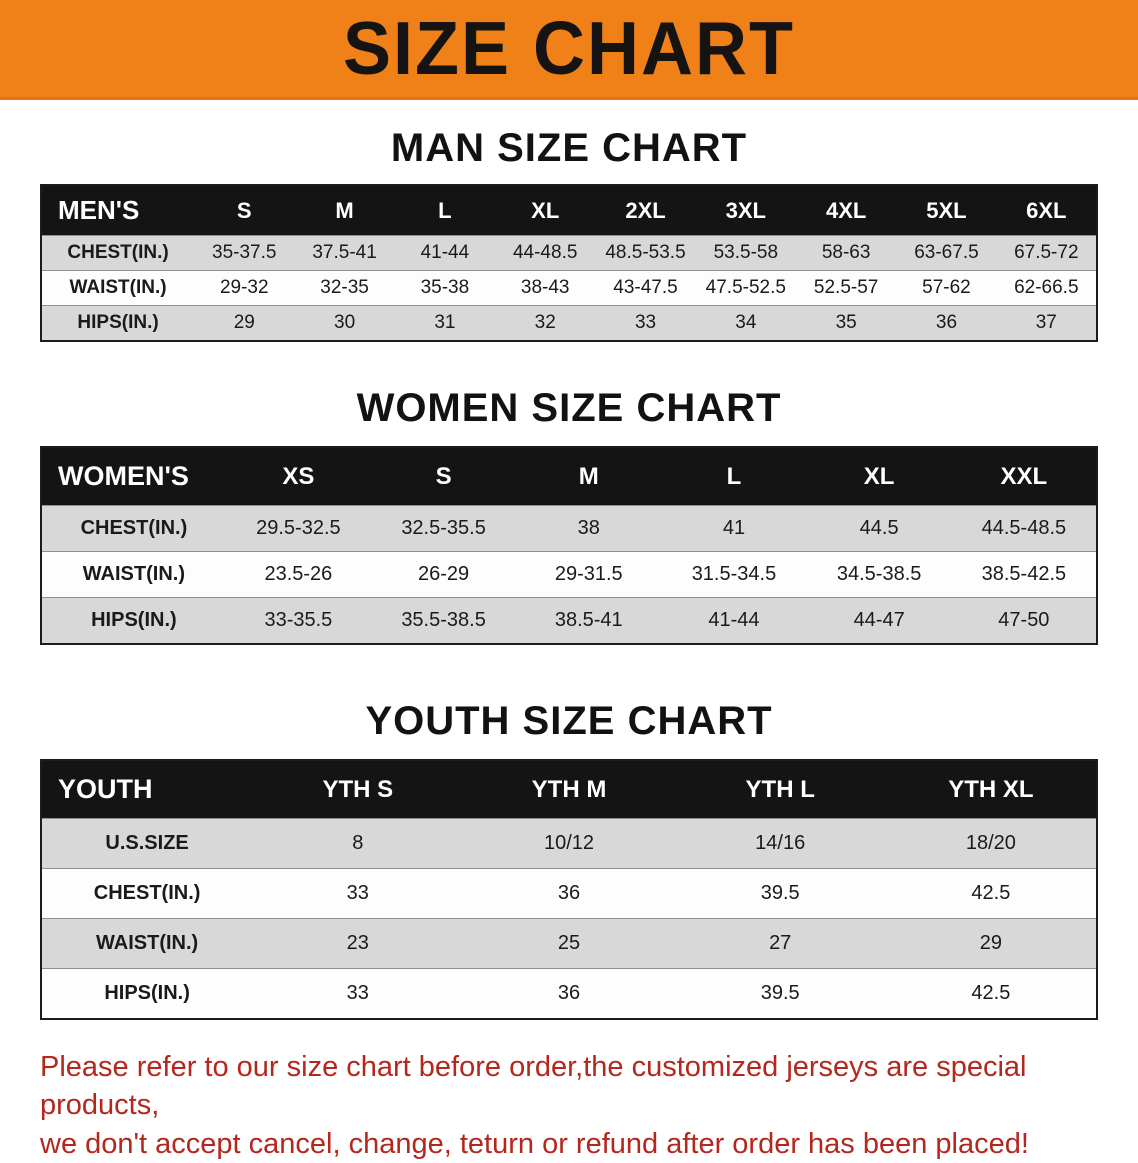 This screenshot has width=1138, height=1163. Describe the element at coordinates (846, 210) in the screenshot. I see `size-column-header: 4XL` at that location.